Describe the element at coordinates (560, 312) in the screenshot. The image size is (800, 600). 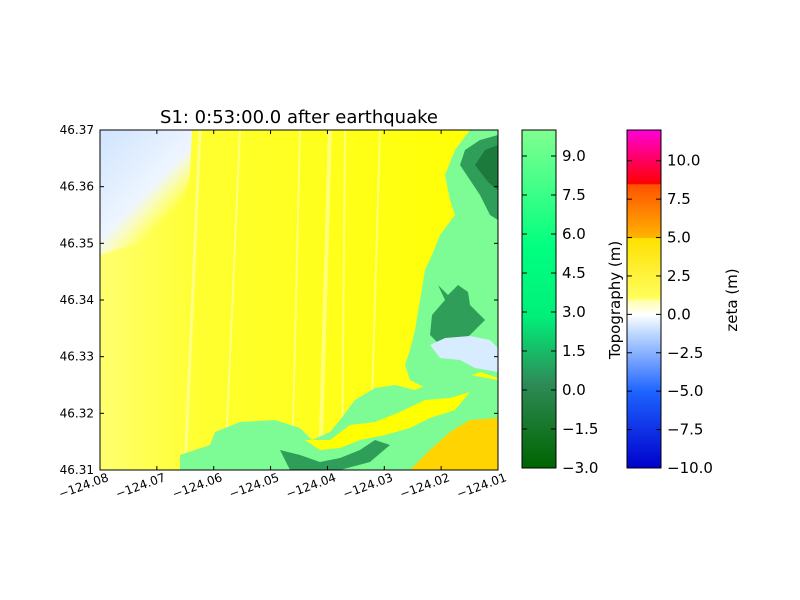
I see `topography-colorbar-ticks: −3.0 −1.5 0.0 1.5 3.0 4.5 6.0 7.5 9.0` at that location.